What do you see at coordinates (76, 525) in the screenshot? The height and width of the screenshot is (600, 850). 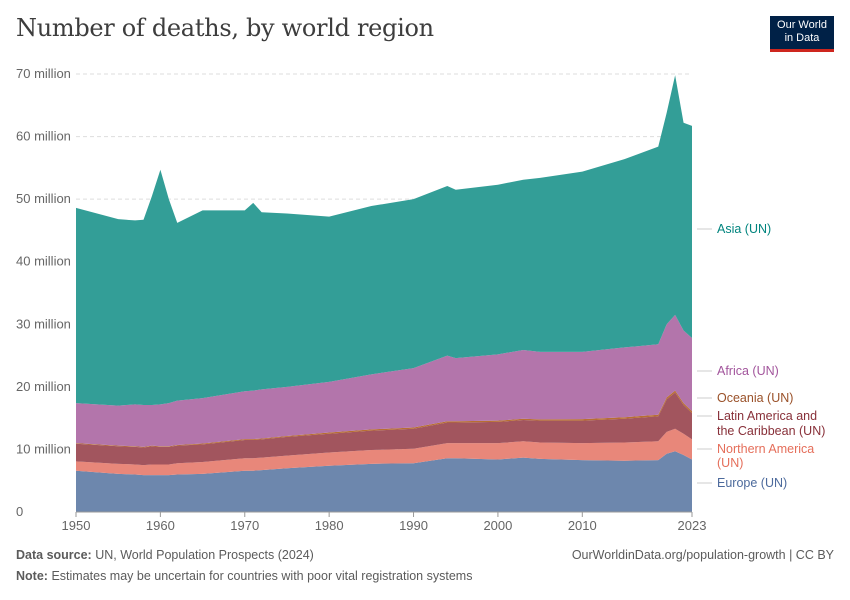 I see `x-tick-label: 1950` at bounding box center [76, 525].